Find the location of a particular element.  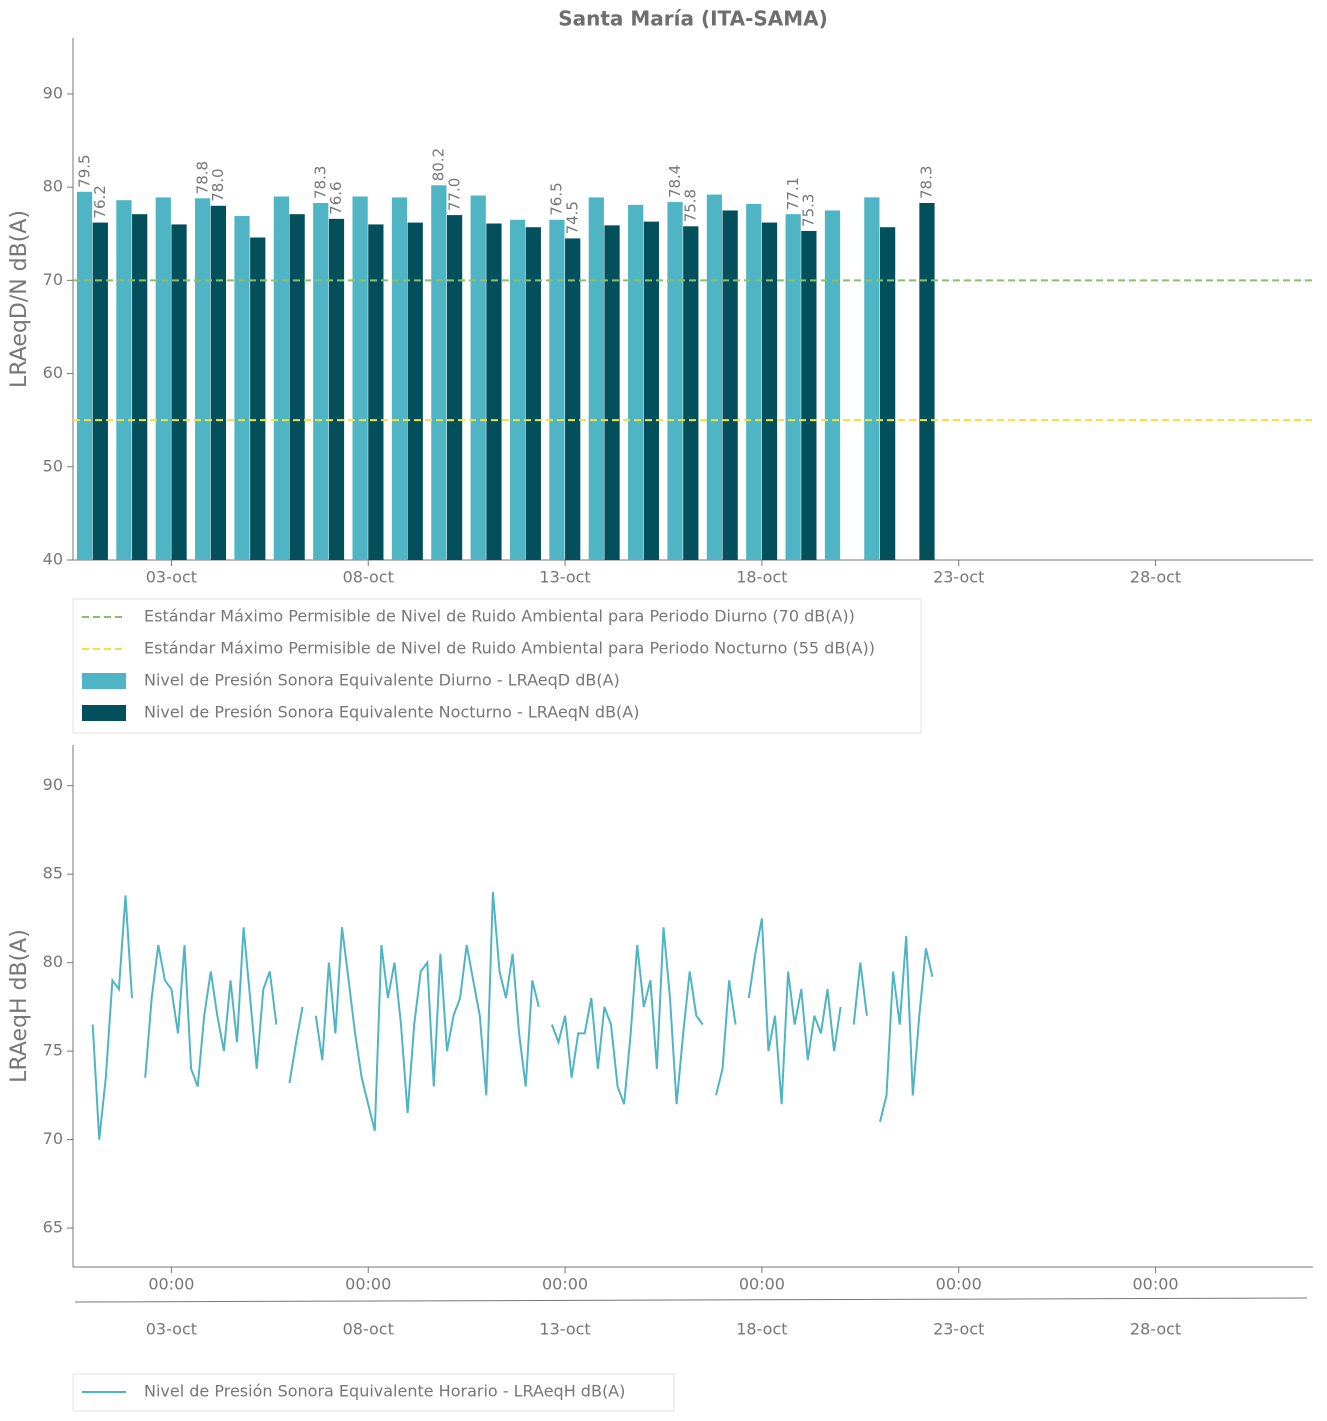

y-tick-label: 40 is located at coordinates (53, 559).